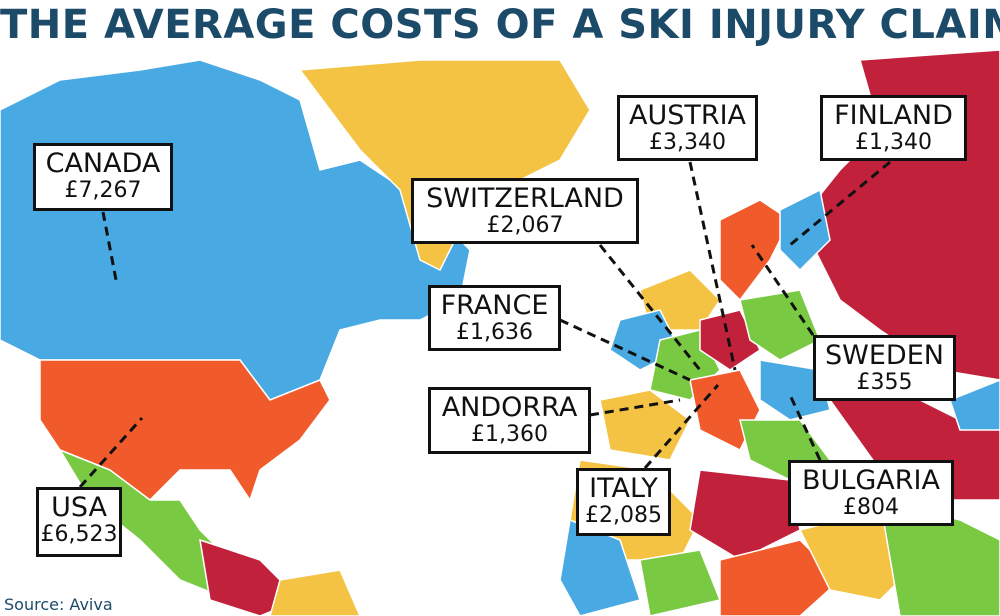 Image resolution: width=1000 pixels, height=616 pixels. Describe the element at coordinates (79, 534) in the screenshot. I see `claim-cost: £6,523` at that location.